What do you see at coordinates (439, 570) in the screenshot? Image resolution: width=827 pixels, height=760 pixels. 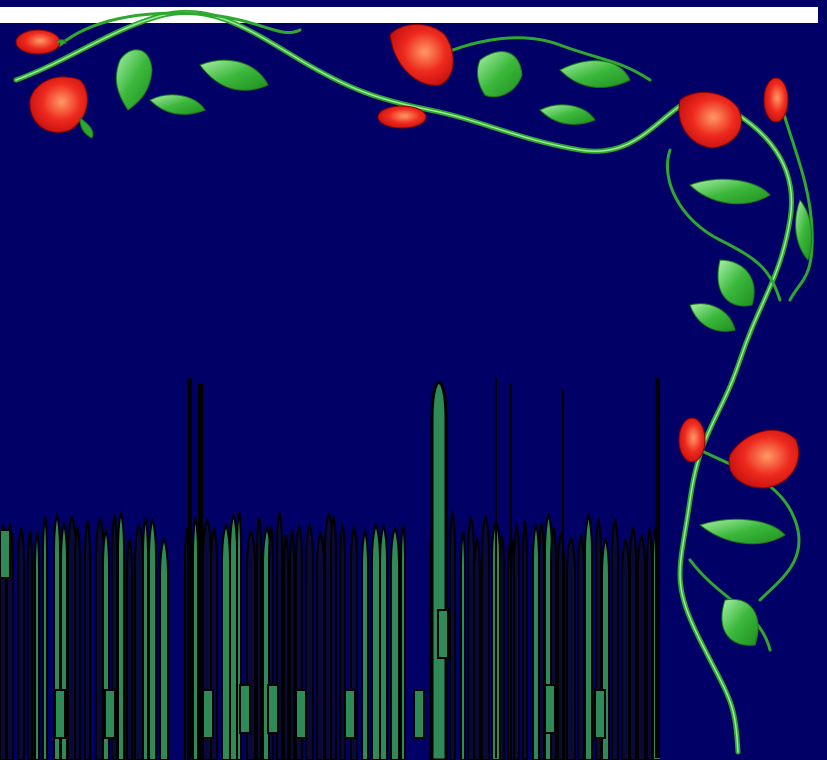 I see `glyph-arch` at bounding box center [439, 570].